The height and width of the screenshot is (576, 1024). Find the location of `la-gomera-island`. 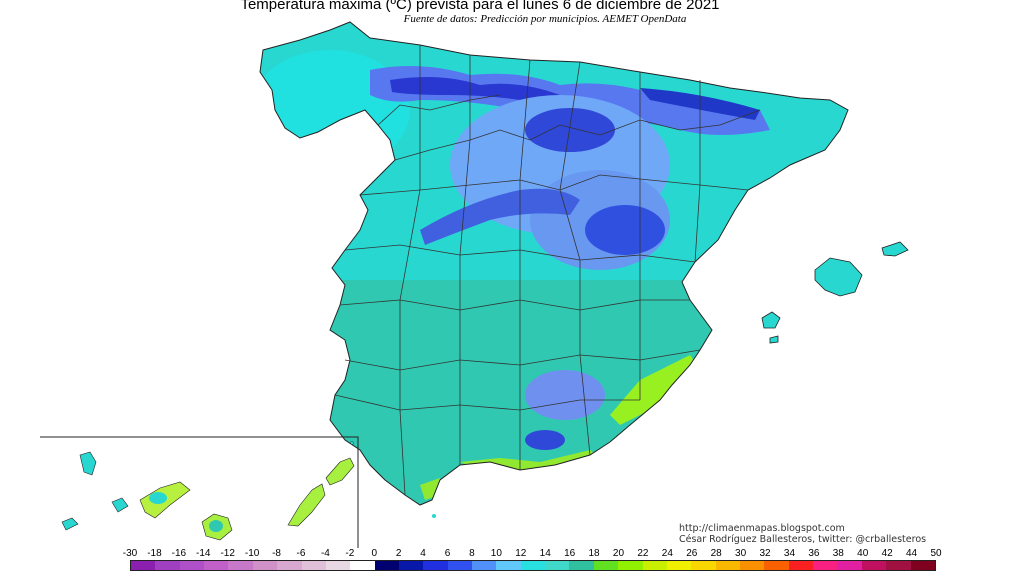

la-gomera-island is located at coordinates (120, 505).